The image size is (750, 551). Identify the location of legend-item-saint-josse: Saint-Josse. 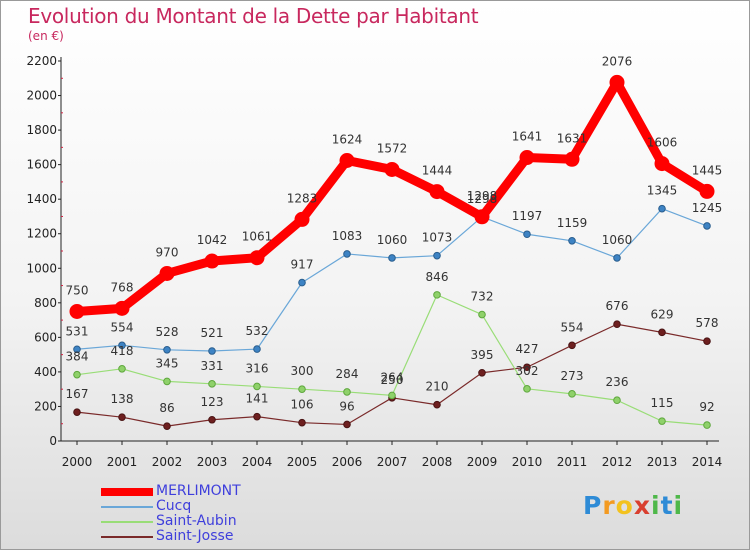
(221, 536).